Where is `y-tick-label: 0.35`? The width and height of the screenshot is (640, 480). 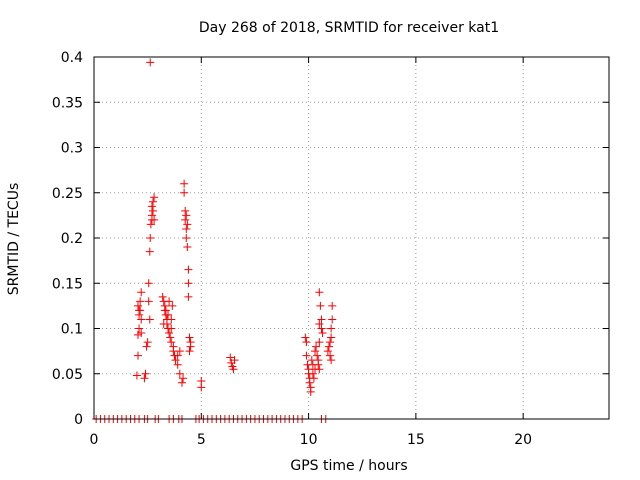
y-tick-label: 0.35 is located at coordinates (67, 103).